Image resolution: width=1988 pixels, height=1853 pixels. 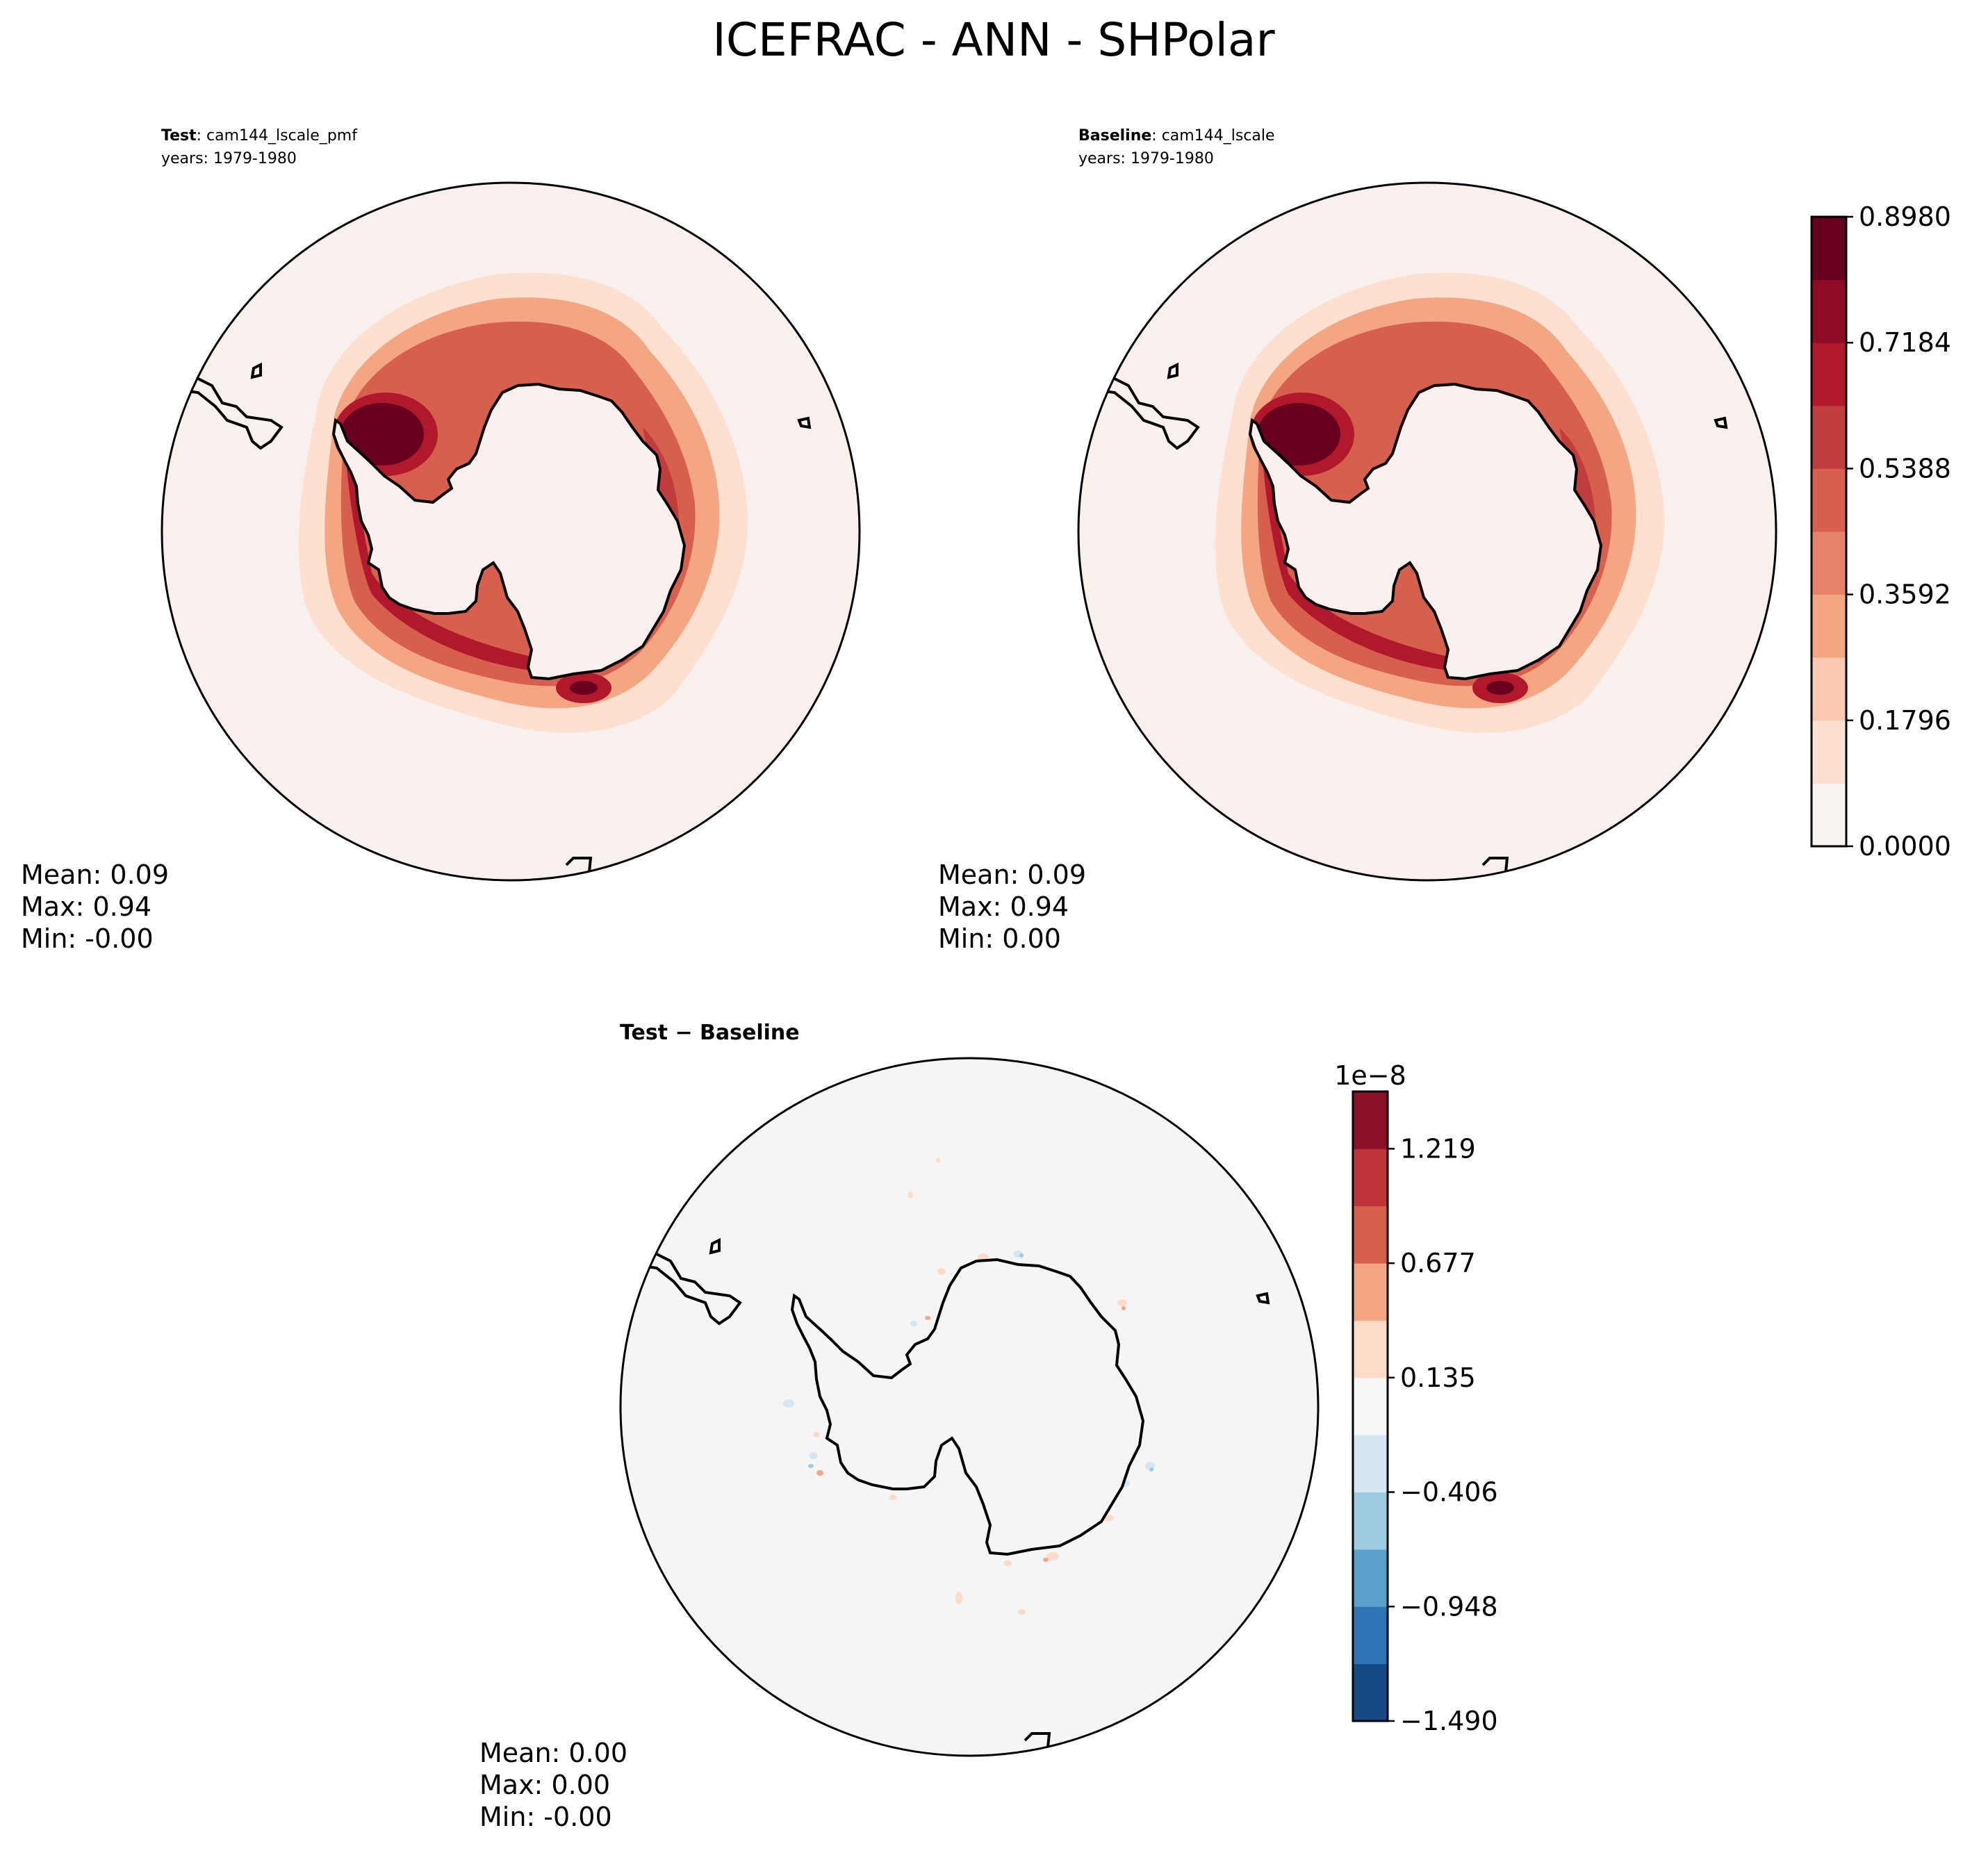 I want to click on cb-diff-tick-label: −0.948, so click(x=1449, y=1606).